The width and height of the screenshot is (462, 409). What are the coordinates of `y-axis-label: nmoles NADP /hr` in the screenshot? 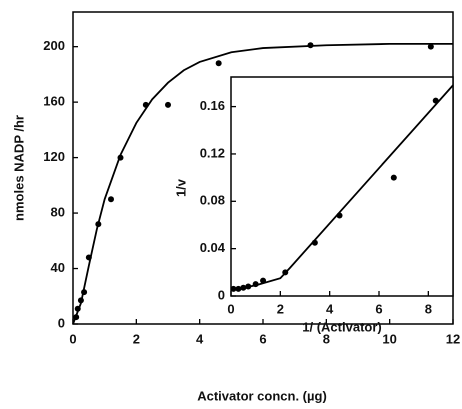 It's located at (18, 168).